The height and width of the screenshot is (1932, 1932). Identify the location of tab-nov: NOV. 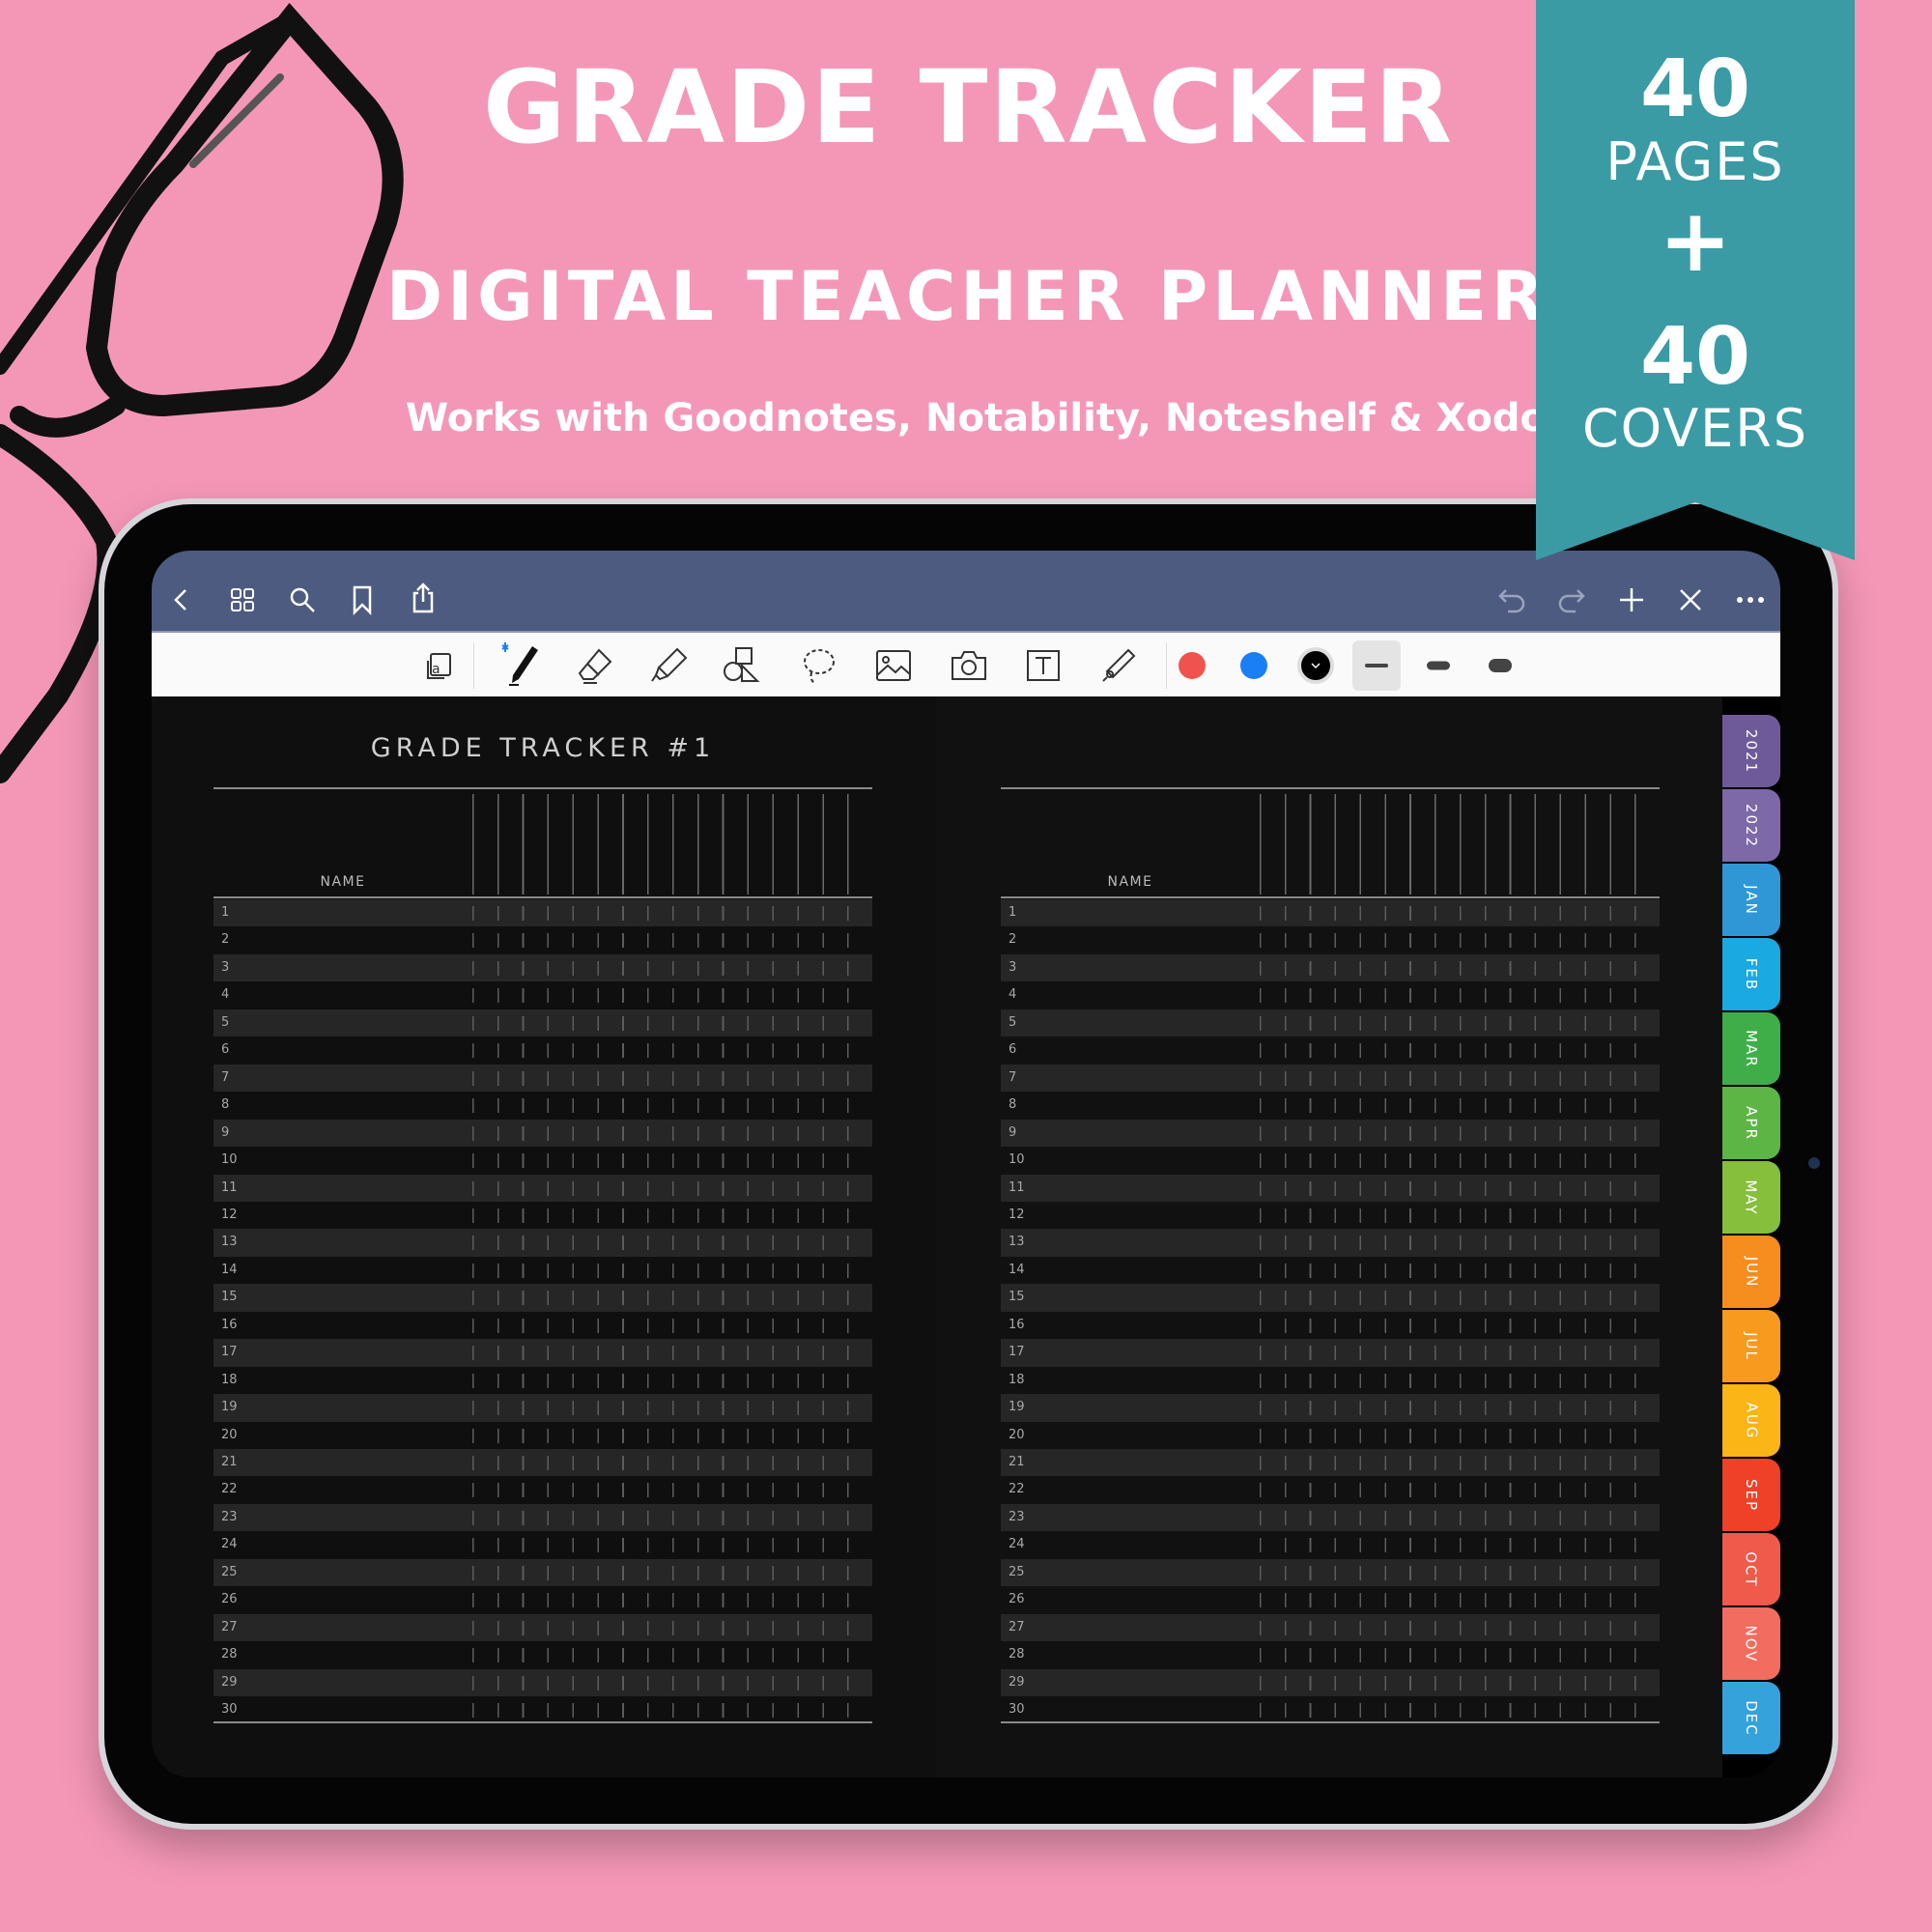
(1751, 1643).